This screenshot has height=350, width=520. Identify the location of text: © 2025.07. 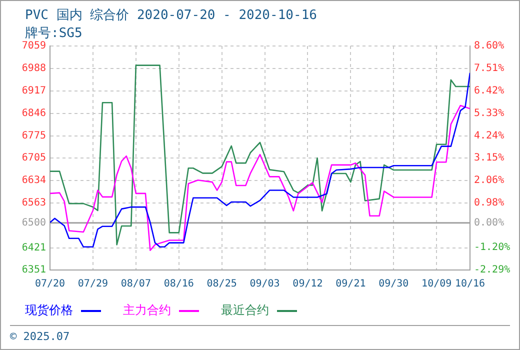
(40, 336).